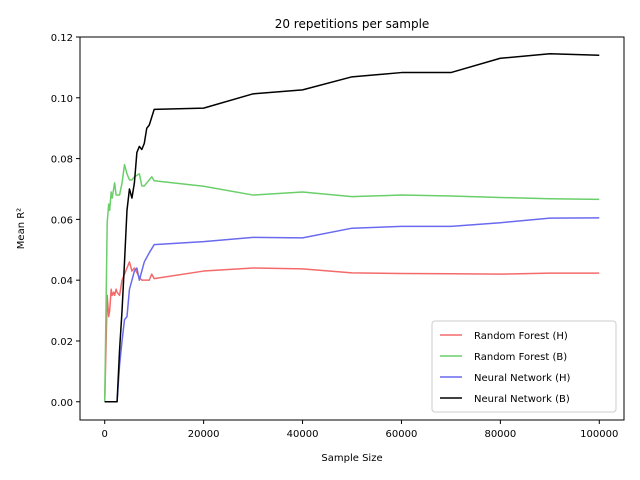  What do you see at coordinates (402, 434) in the screenshot?
I see `x-tick-label: 60000` at bounding box center [402, 434].